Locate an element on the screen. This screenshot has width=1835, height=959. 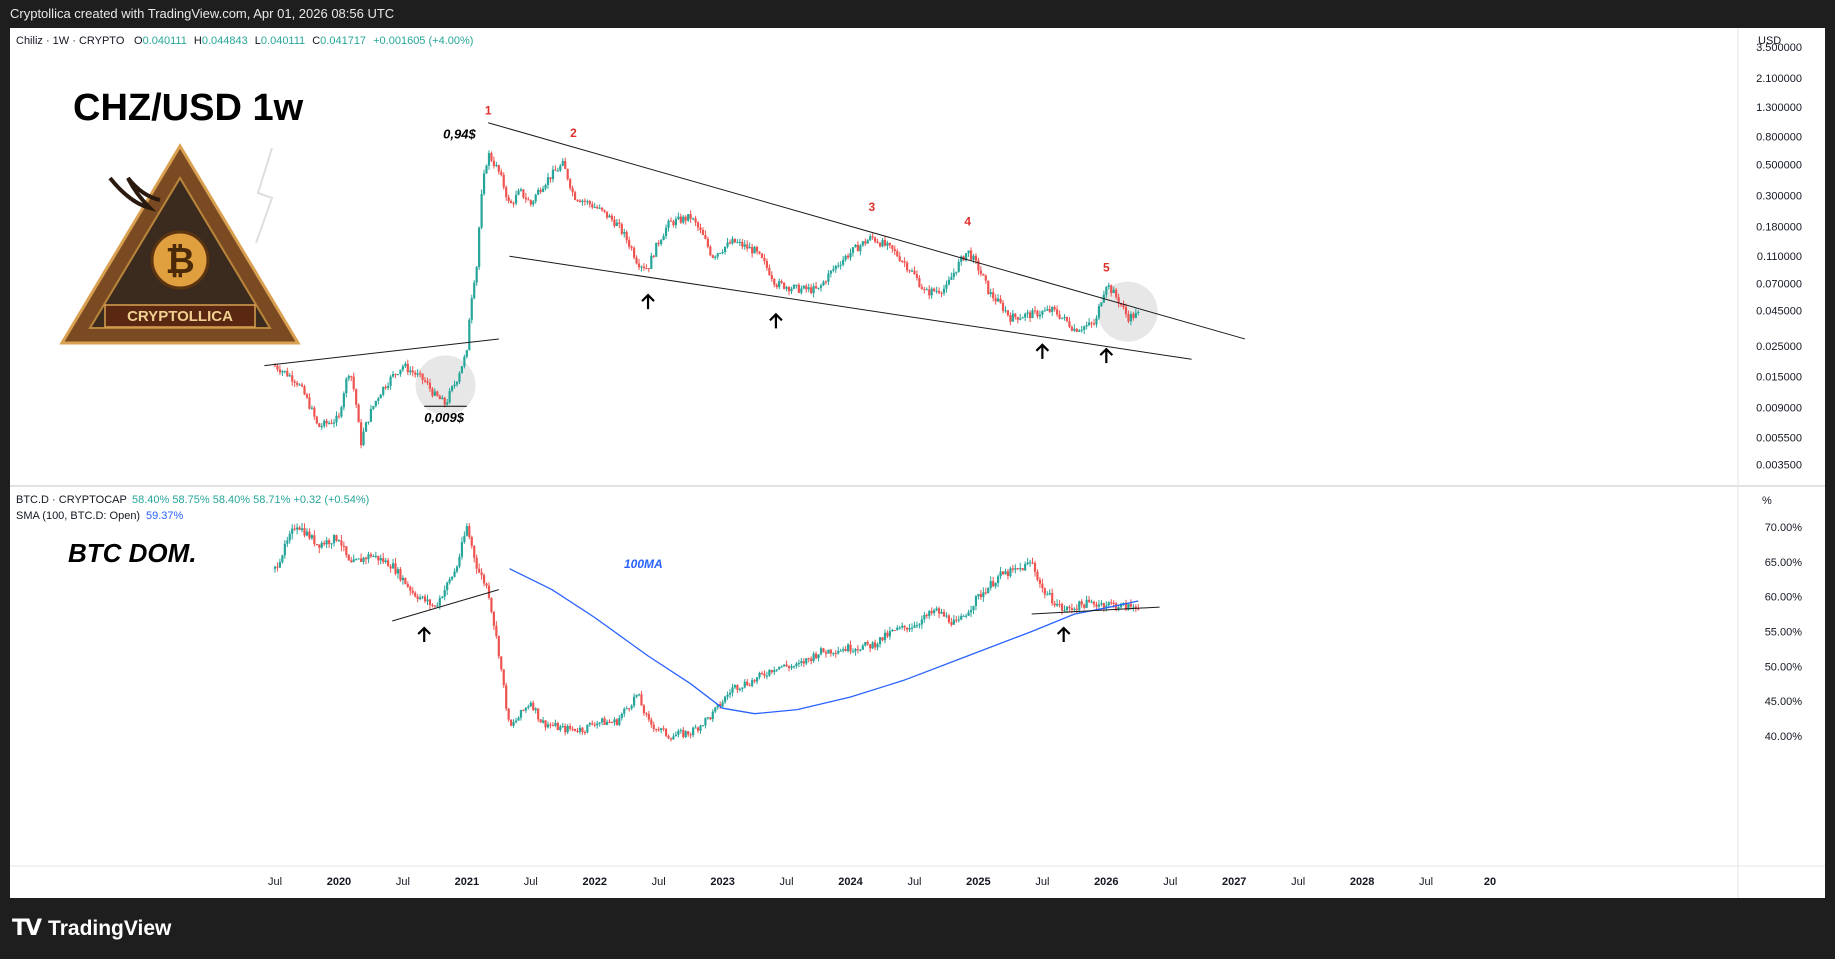
price-tick-label: 0.800000 is located at coordinates (1779, 137).